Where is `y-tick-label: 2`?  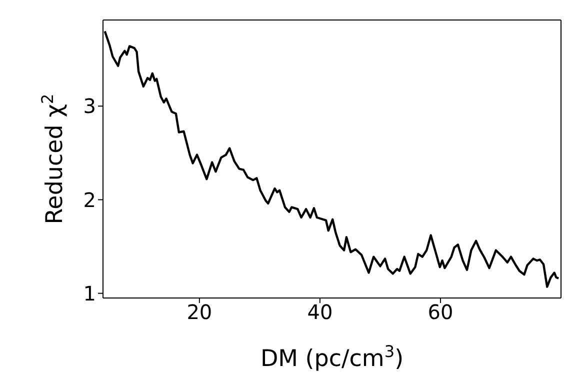 y-tick-label: 2 is located at coordinates (89, 200).